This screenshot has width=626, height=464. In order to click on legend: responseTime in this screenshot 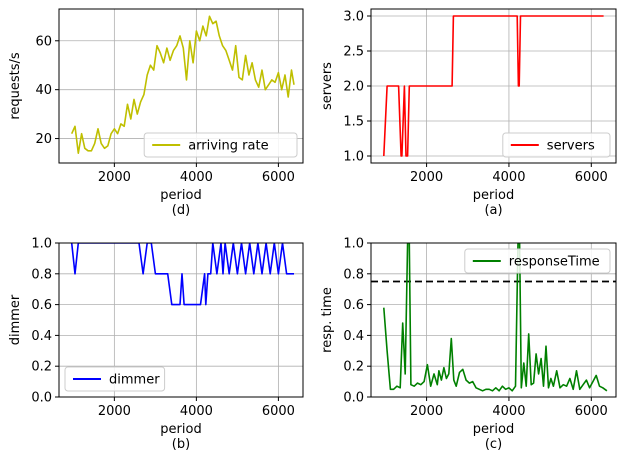, I will do `click(537, 261)`.